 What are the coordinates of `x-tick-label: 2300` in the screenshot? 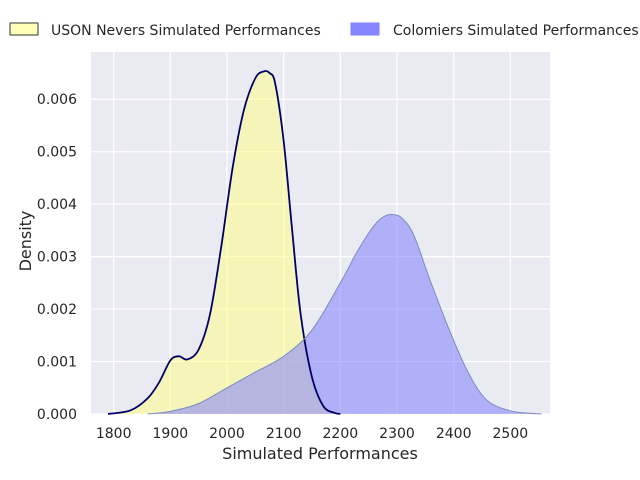 It's located at (397, 434).